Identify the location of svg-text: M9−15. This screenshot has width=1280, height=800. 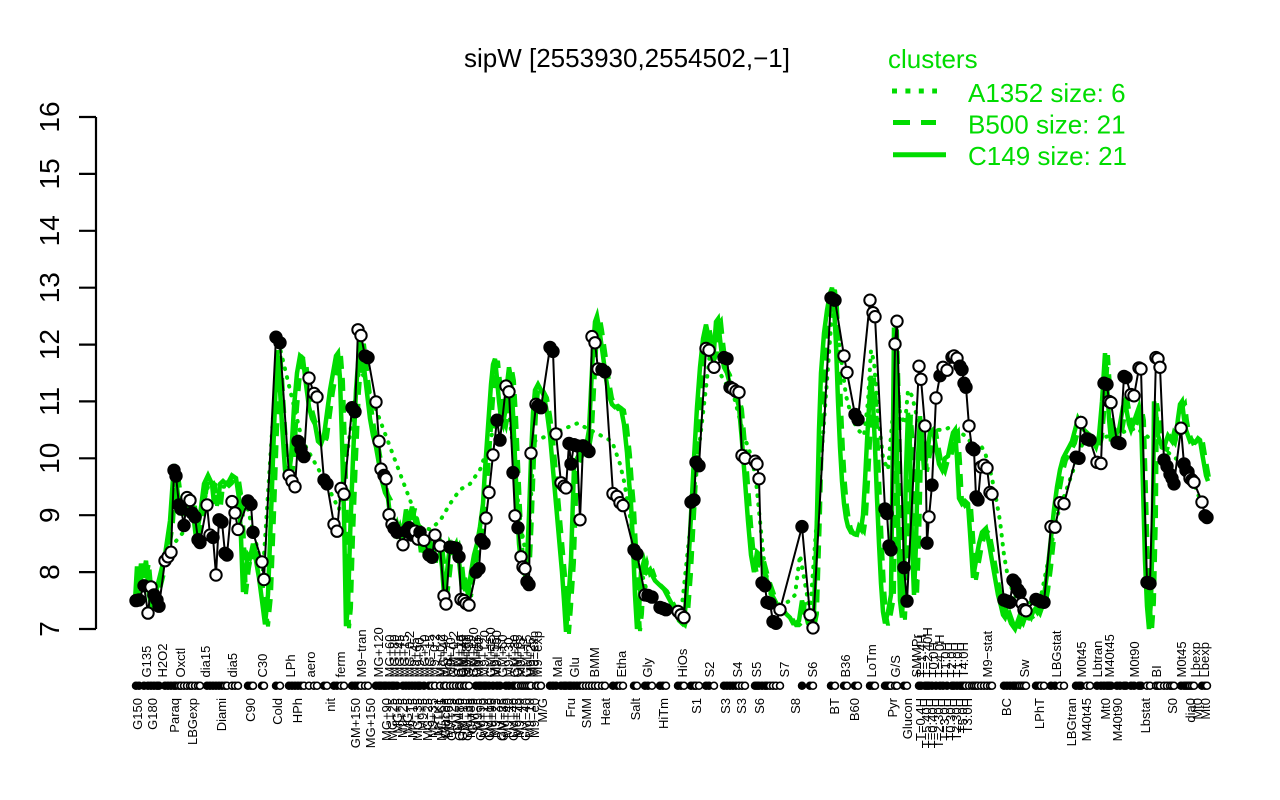
(412, 718).